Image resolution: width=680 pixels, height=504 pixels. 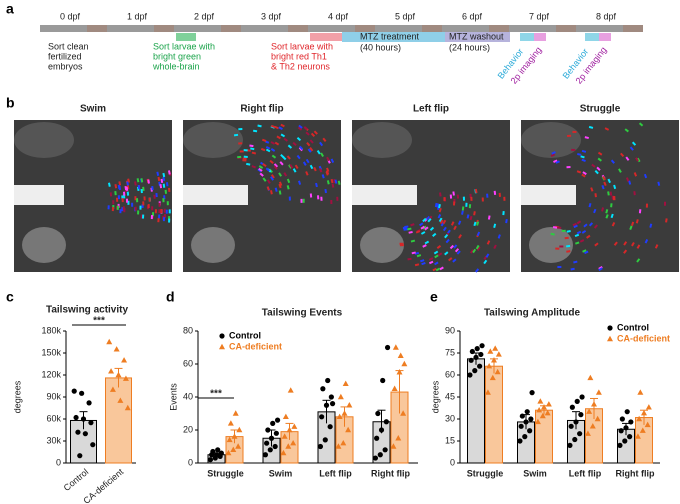 I want to click on y-axis-label: degrees, so click(x=435, y=396).